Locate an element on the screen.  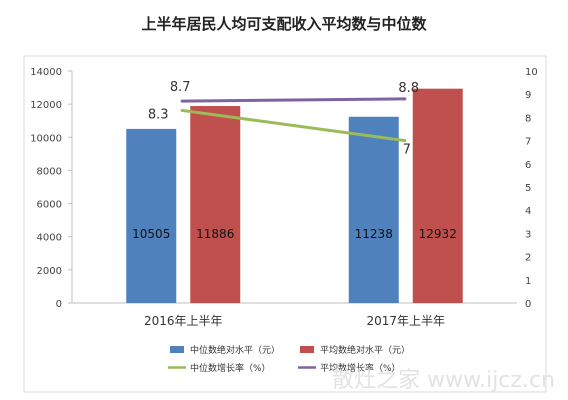
legend-label: 中位数增长率（%） is located at coordinates (230, 368).